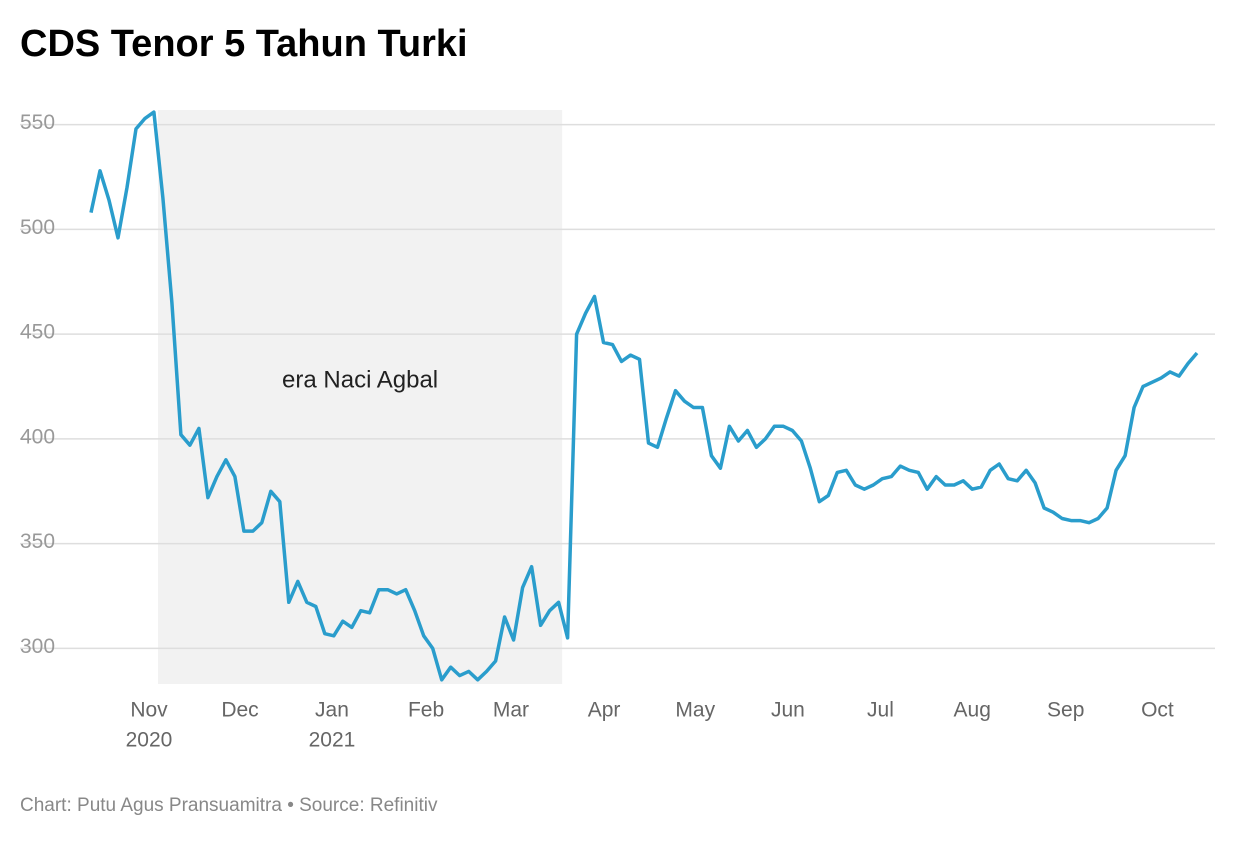  Describe the element at coordinates (332, 710) in the screenshot. I see `x-tick-label: Jan` at that location.